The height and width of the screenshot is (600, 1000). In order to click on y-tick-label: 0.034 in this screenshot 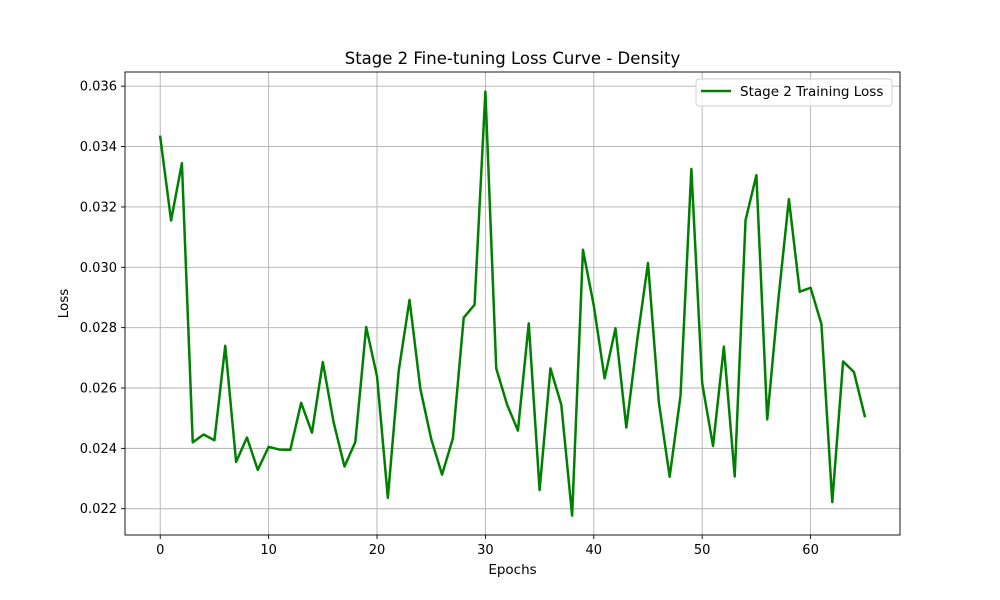, I will do `click(98, 147)`.